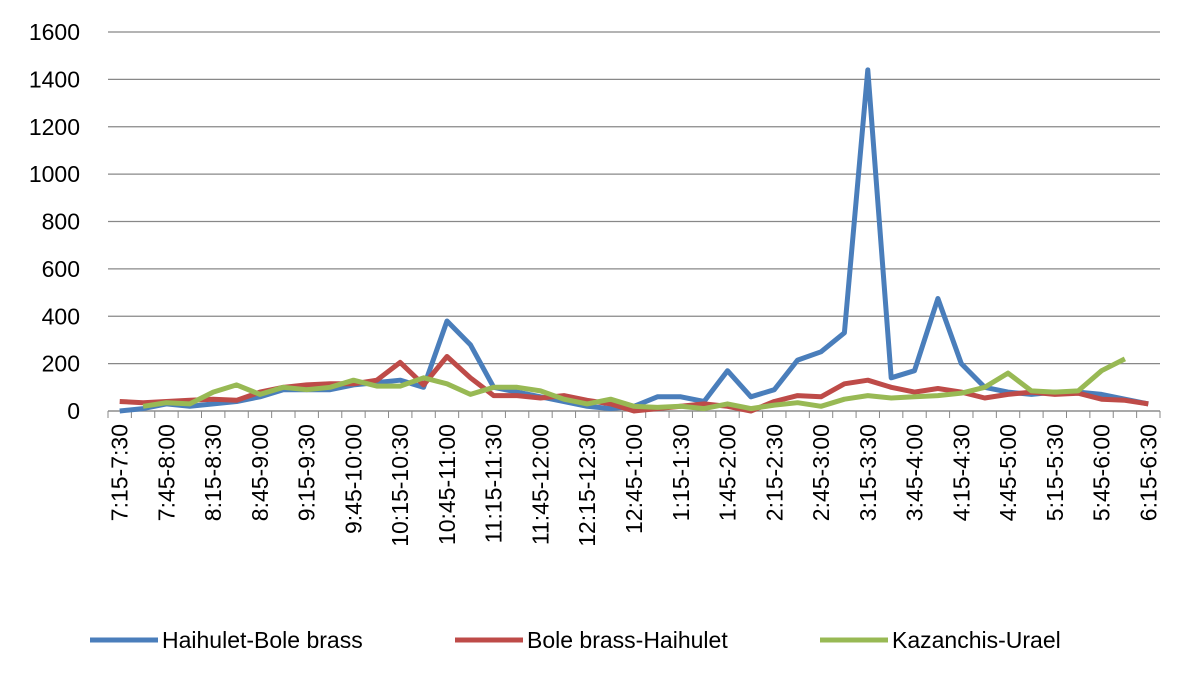 This screenshot has height=675, width=1181. I want to click on x-tick-label: 11:15-11:30, so click(494, 483).